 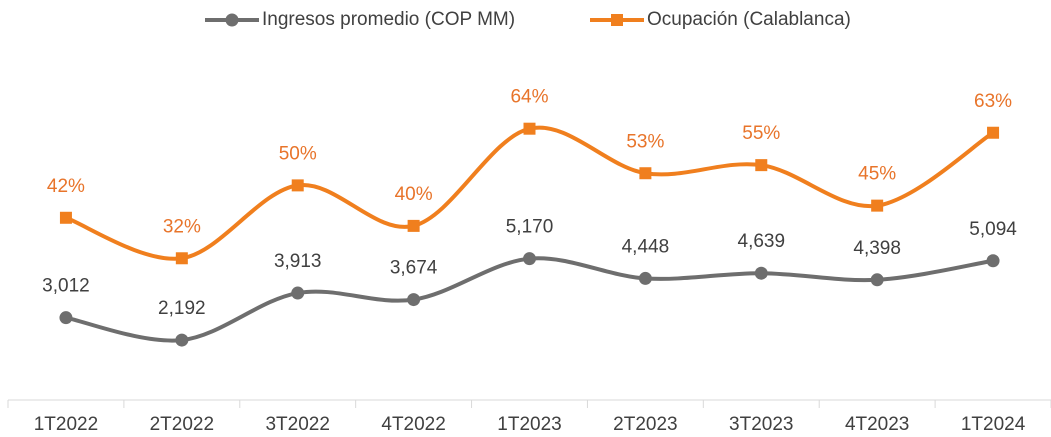 What do you see at coordinates (414, 194) in the screenshot?
I see `data-label: 40%` at bounding box center [414, 194].